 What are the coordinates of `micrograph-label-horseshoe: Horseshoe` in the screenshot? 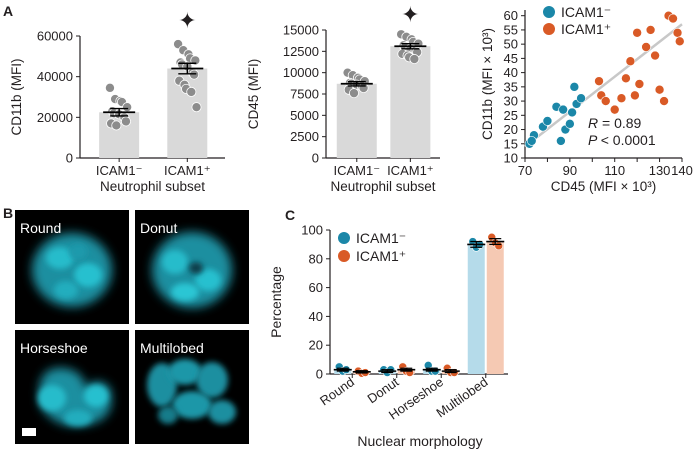 It's located at (54, 348).